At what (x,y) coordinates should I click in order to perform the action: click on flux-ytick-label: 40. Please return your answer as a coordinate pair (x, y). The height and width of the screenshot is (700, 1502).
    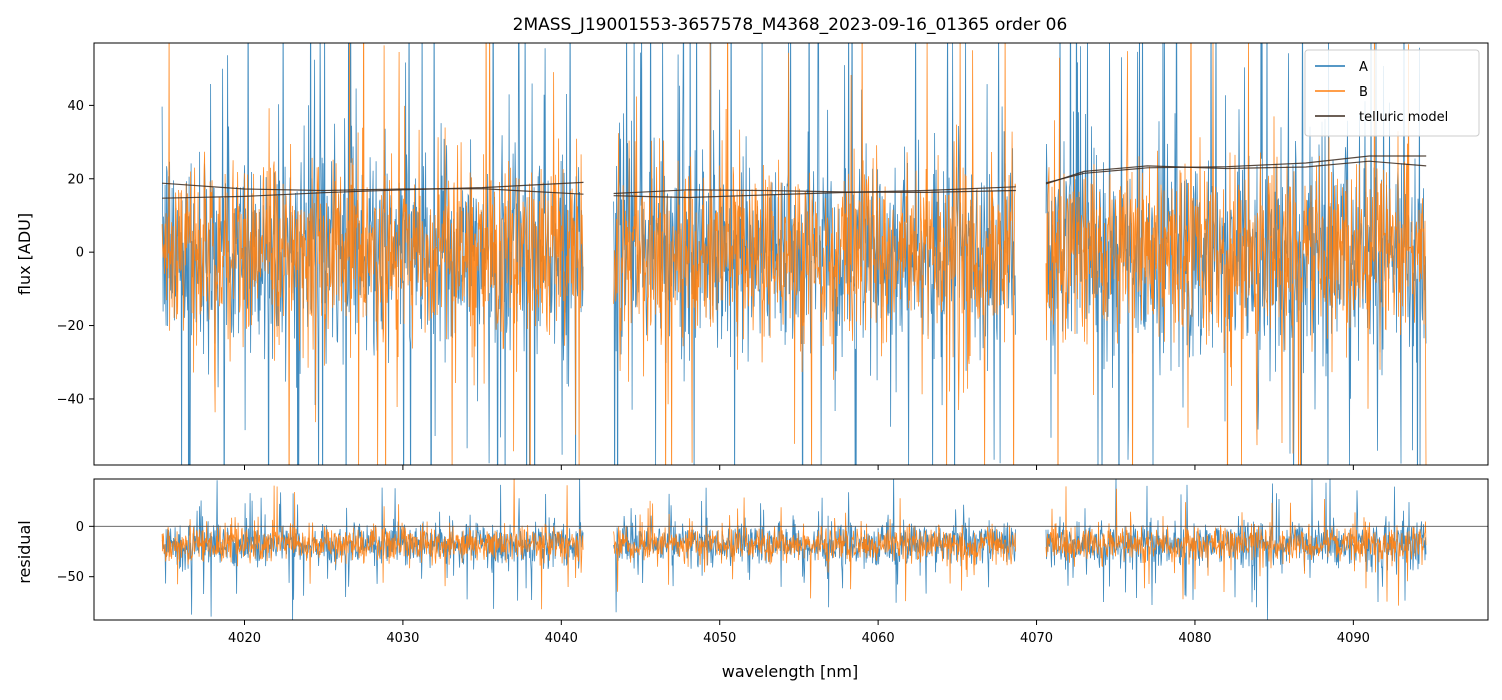
    Looking at the image, I should click on (75, 106).